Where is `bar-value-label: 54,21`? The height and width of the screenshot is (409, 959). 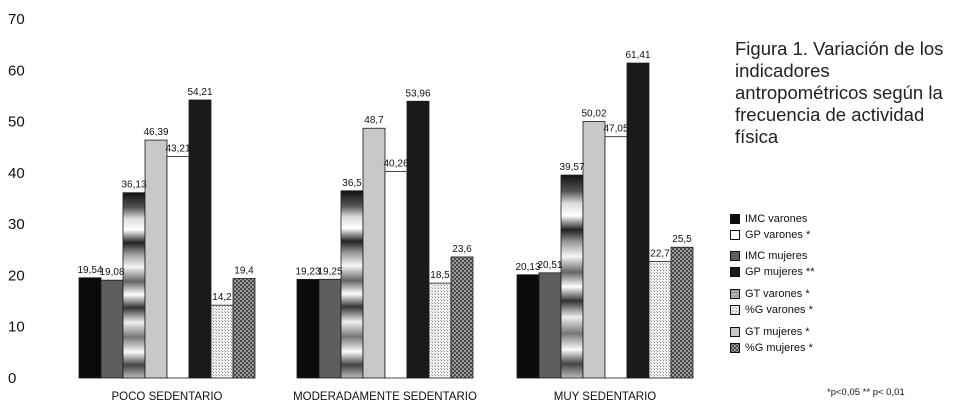 bar-value-label: 54,21 is located at coordinates (199, 92).